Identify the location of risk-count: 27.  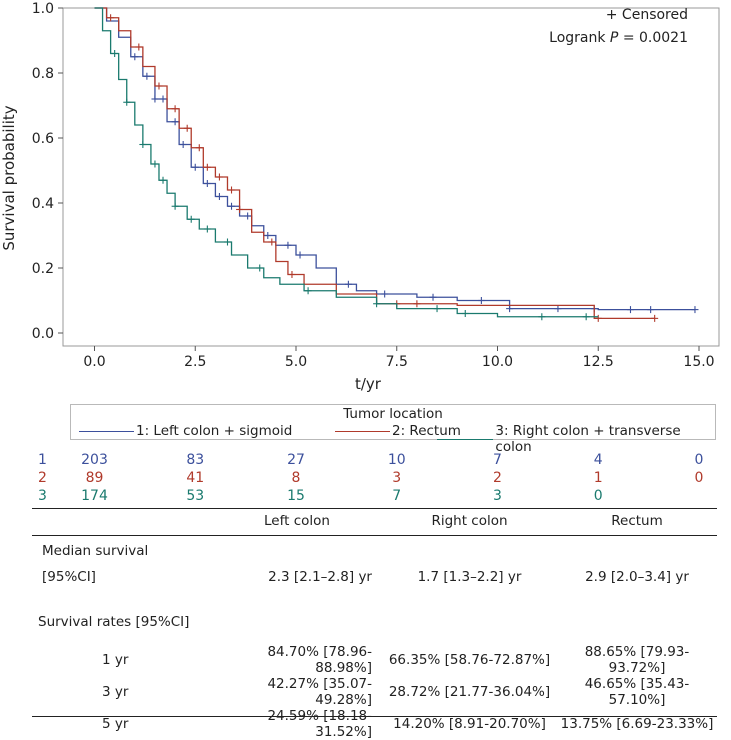
(296, 460).